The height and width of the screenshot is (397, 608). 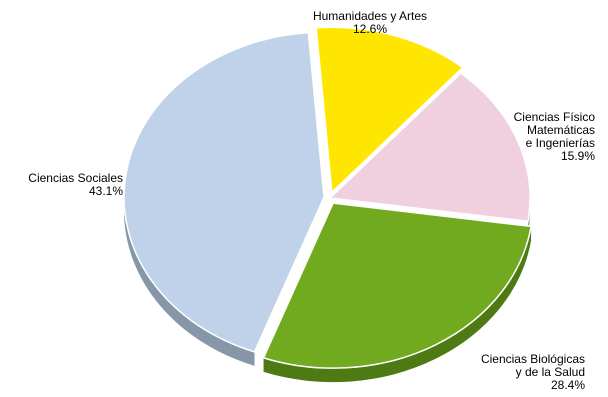 I want to click on slice-value-label: 43.1%, so click(x=106, y=191).